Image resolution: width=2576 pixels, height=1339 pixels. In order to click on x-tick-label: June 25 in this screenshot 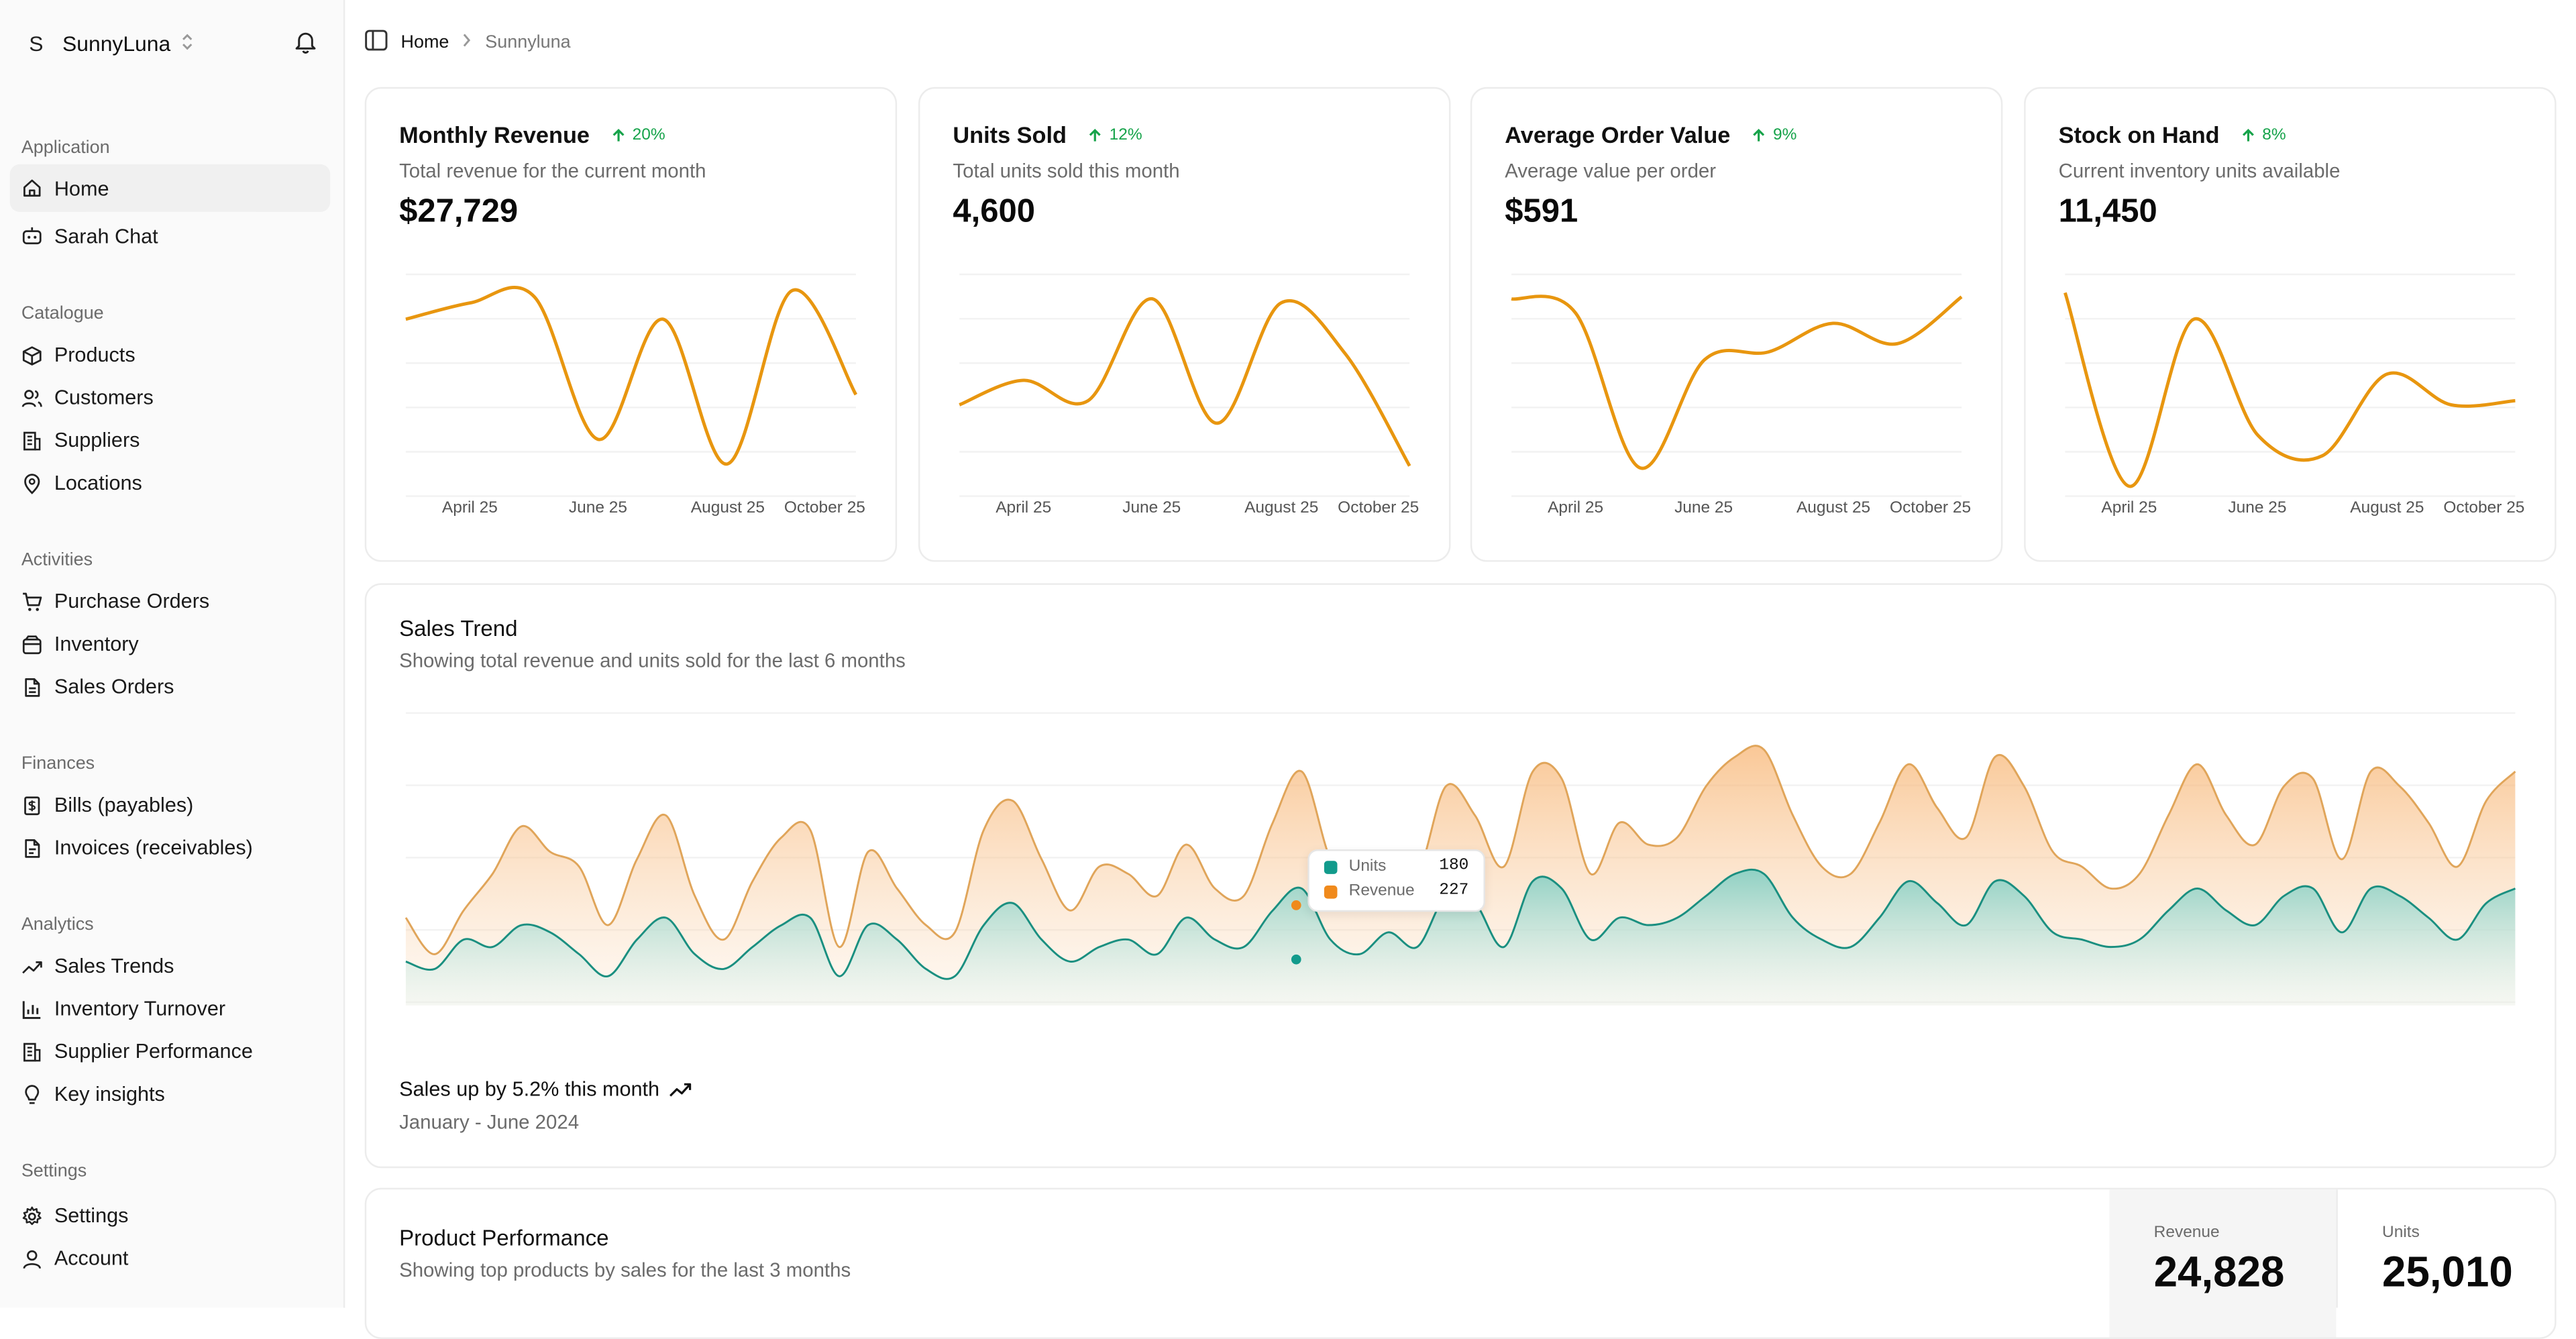, I will do `click(1703, 507)`.